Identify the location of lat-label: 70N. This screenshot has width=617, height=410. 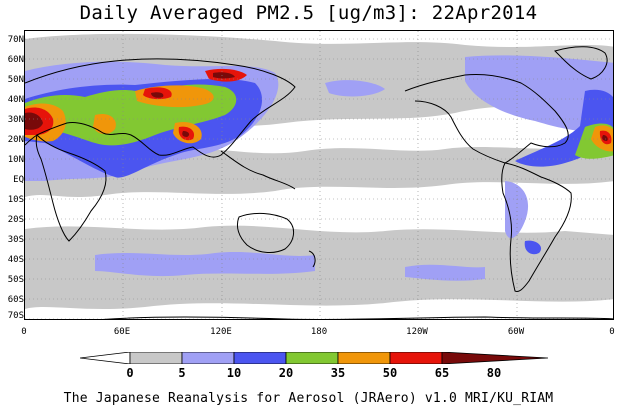
(15, 40).